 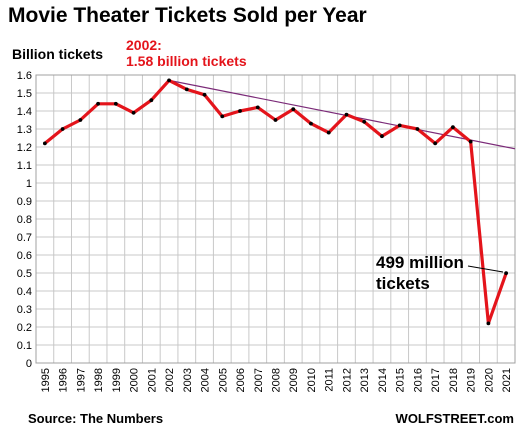 What do you see at coordinates (365, 380) in the screenshot?
I see `x-tick-label: 2013` at bounding box center [365, 380].